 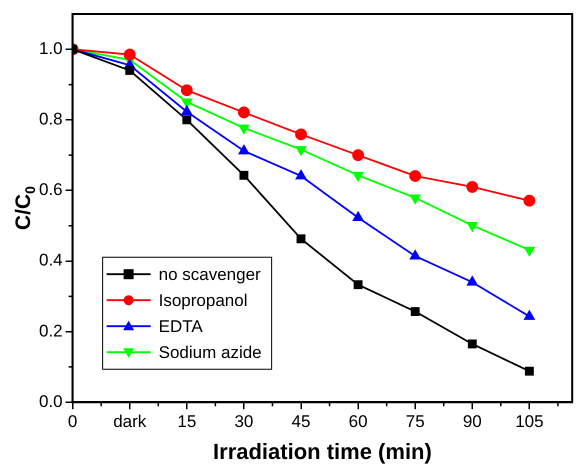 I want to click on x-tick-label: 90, so click(x=472, y=422).